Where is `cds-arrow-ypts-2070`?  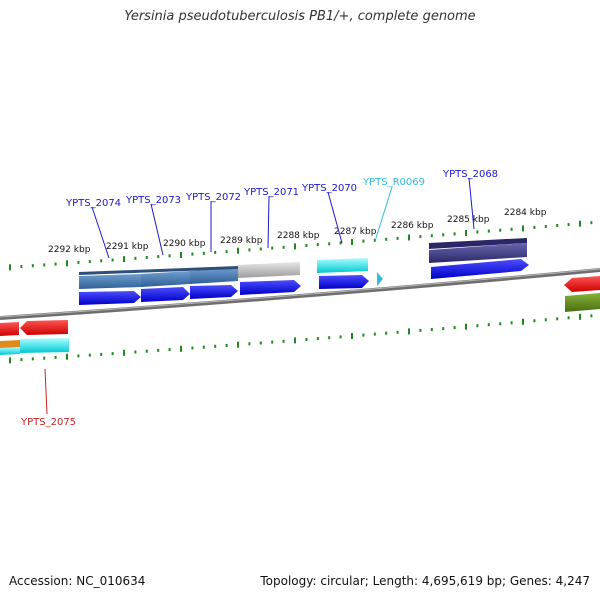
cds-arrow-ypts-2070 is located at coordinates (344, 282).